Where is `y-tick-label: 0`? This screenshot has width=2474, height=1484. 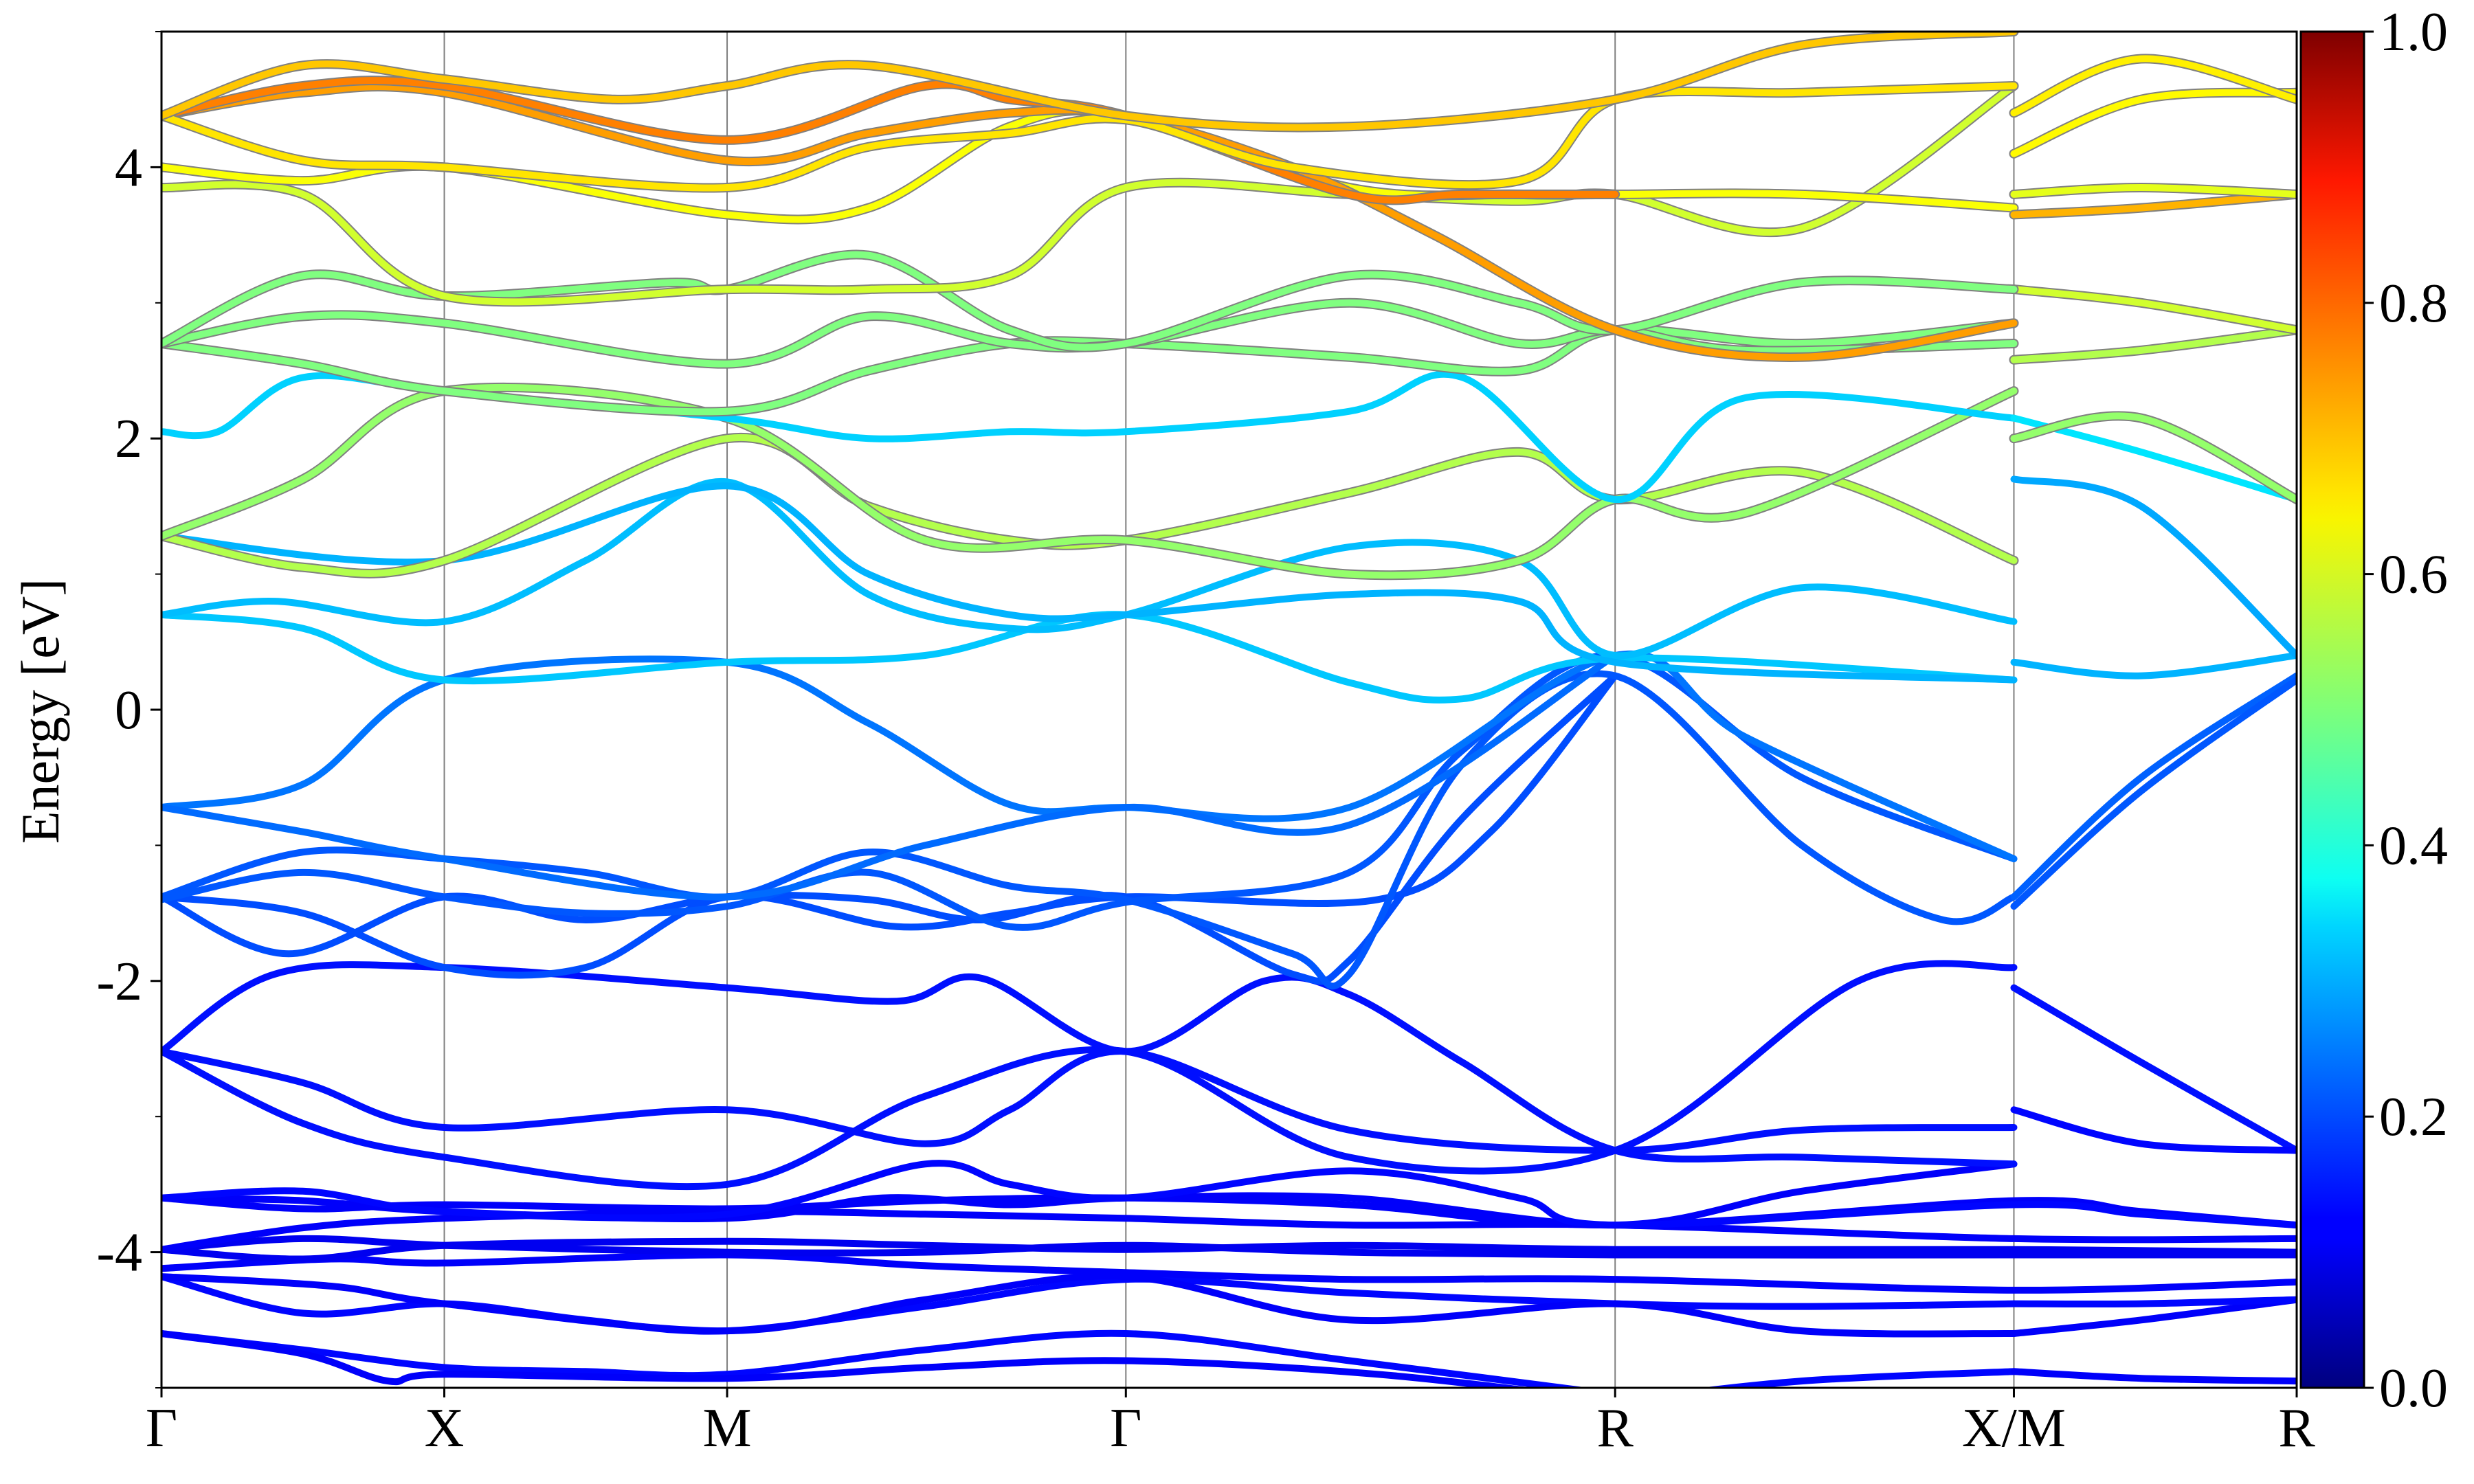 y-tick-label: 0 is located at coordinates (128, 710).